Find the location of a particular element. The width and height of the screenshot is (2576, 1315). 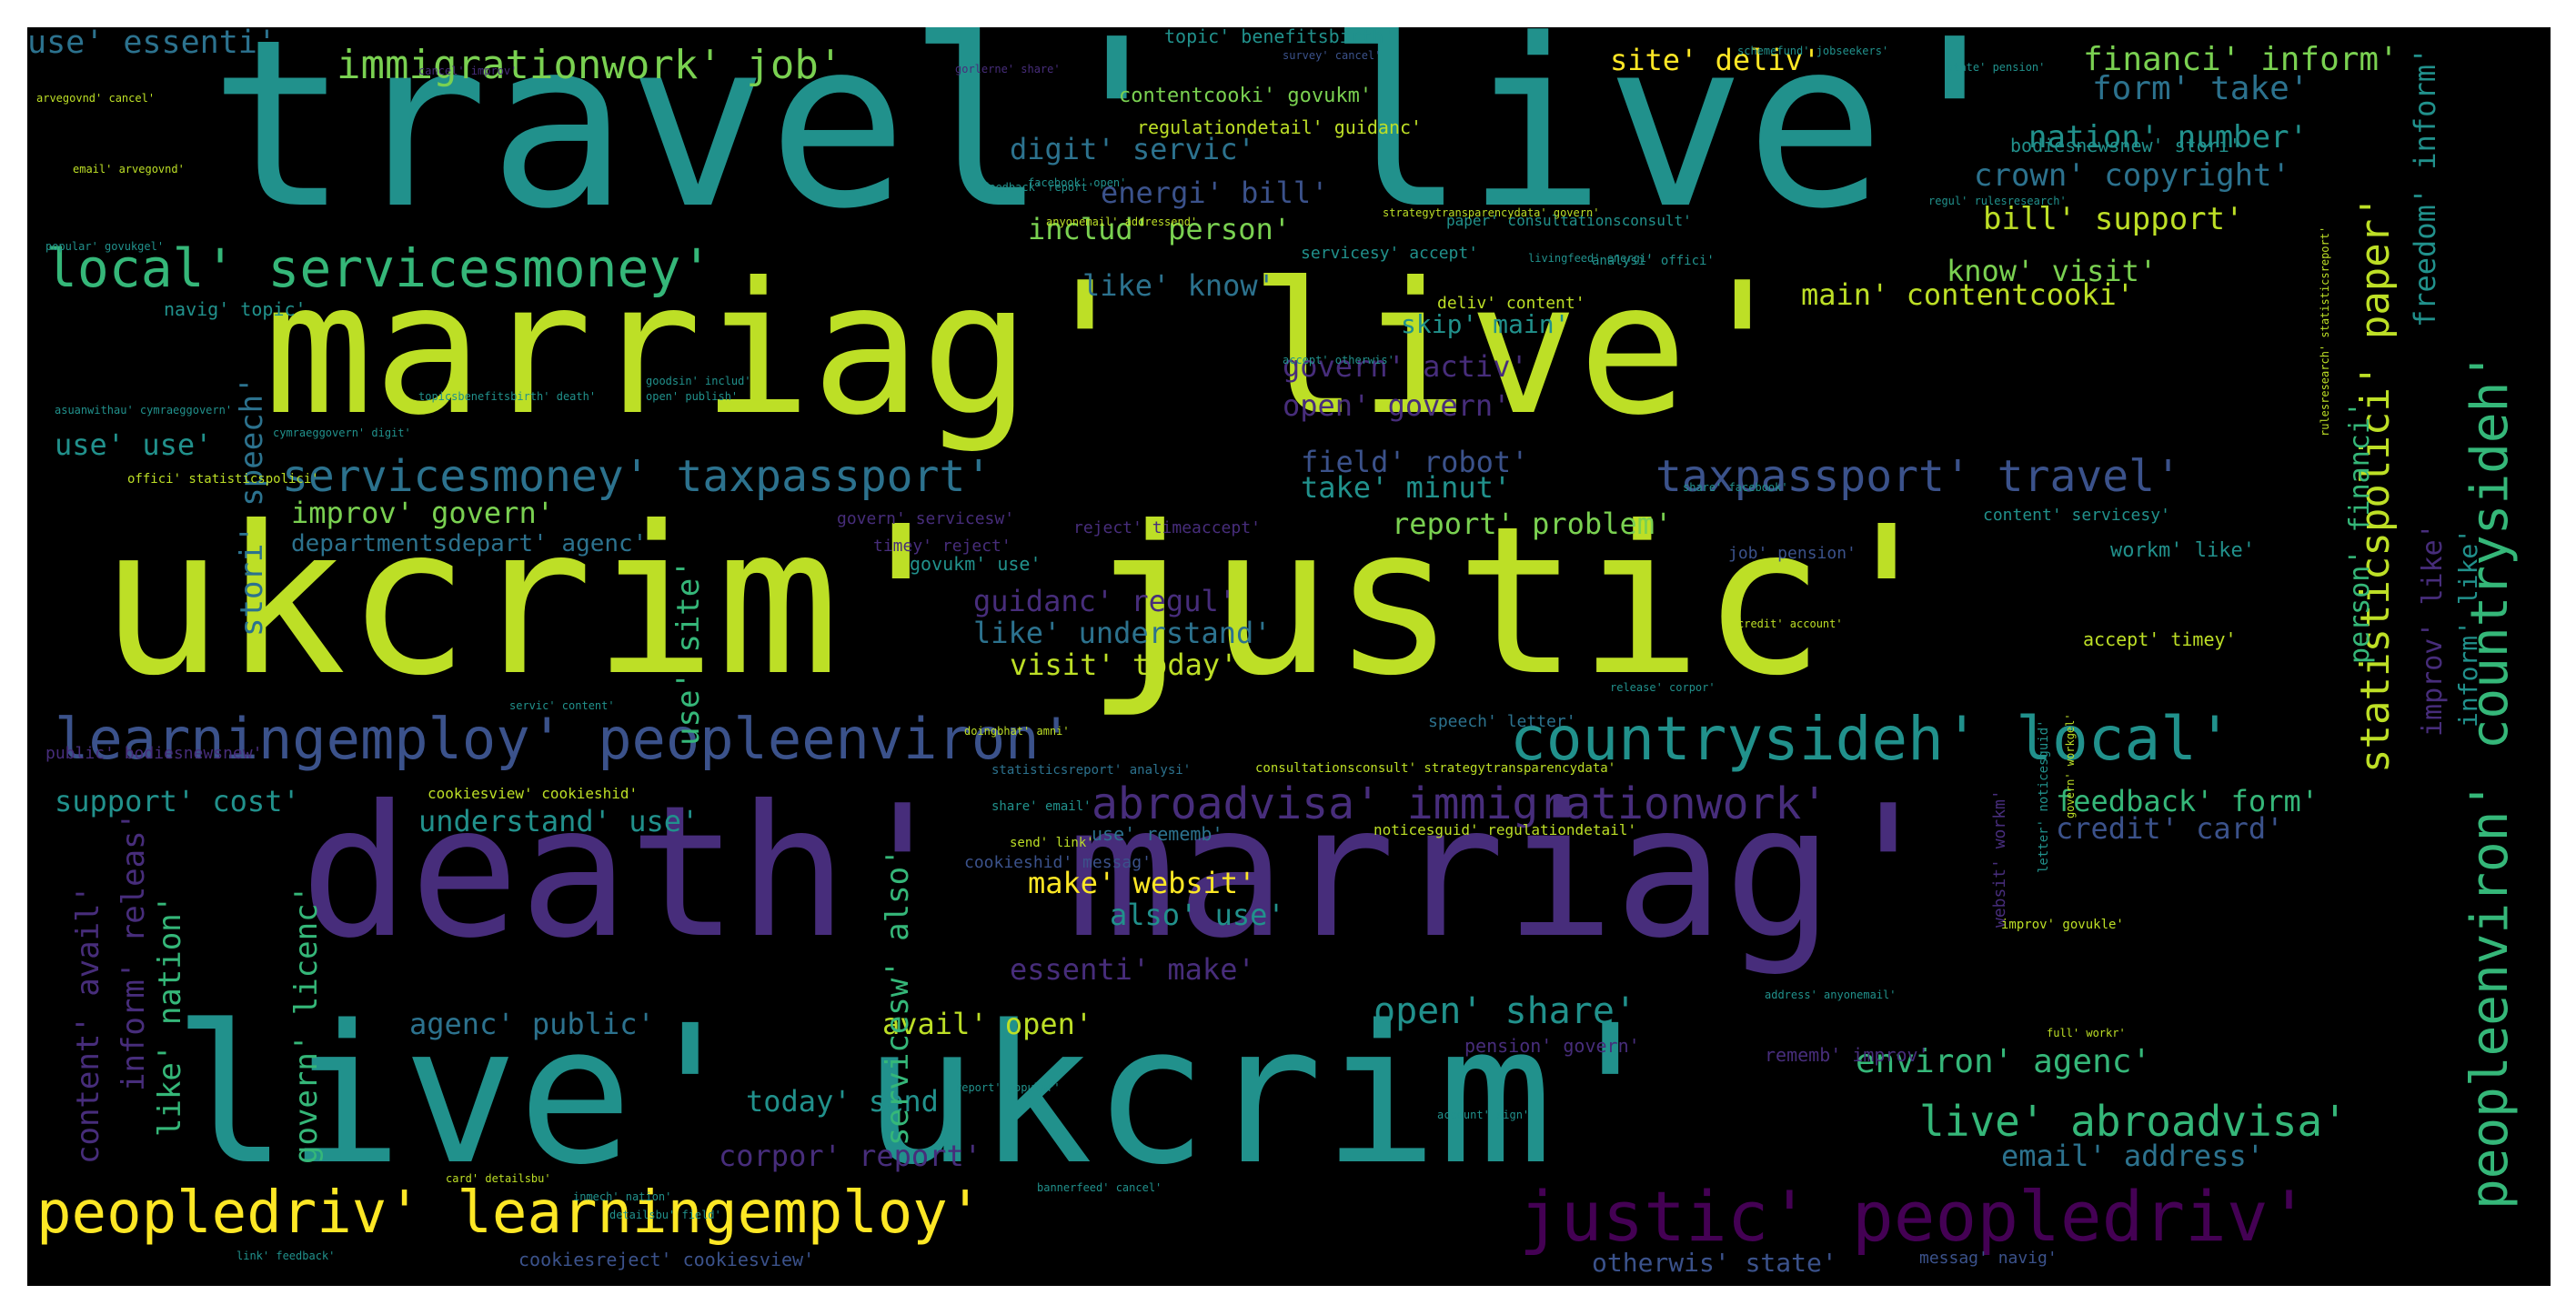

word-cloud-term: servicesmoney' taxpassport' is located at coordinates (637, 476).